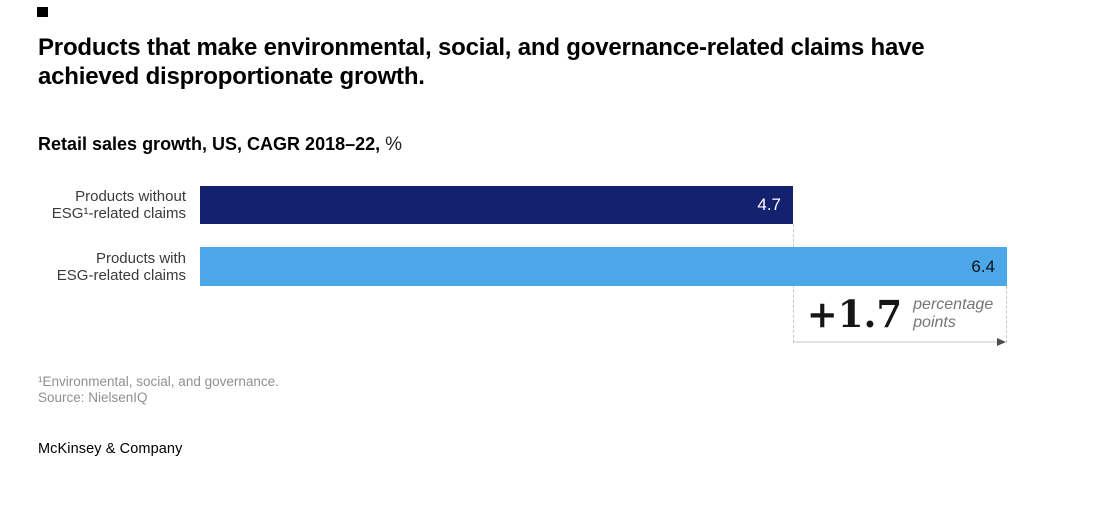 The height and width of the screenshot is (510, 1116). I want to click on mckinsey-wordmark: McKinsey & Company, so click(110, 449).